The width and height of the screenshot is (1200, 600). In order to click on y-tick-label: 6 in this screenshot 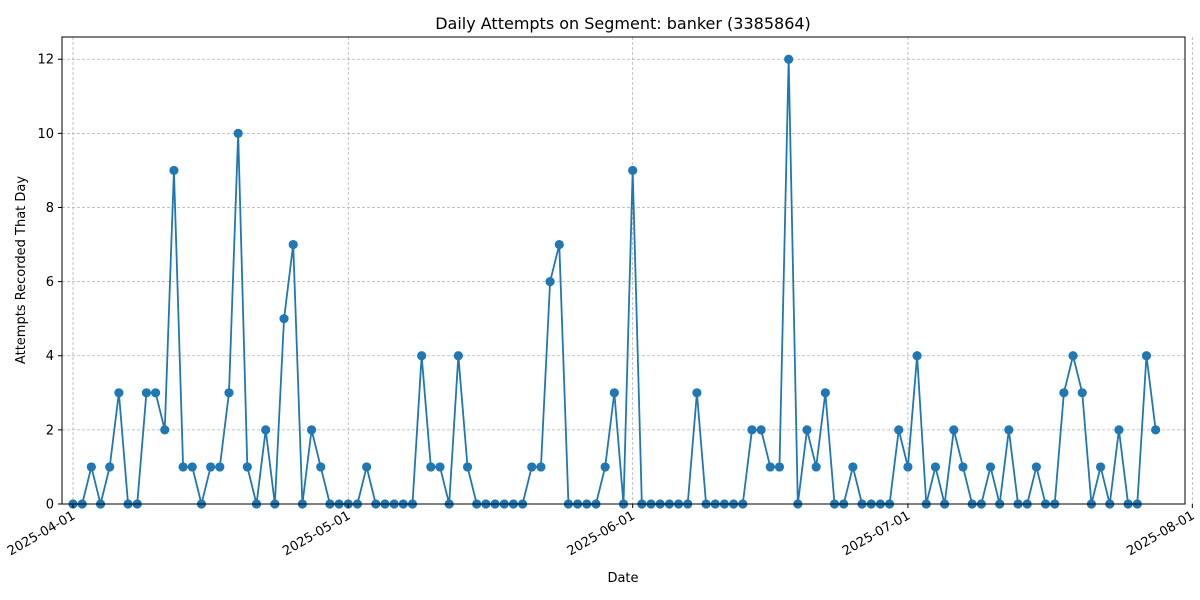, I will do `click(50, 282)`.